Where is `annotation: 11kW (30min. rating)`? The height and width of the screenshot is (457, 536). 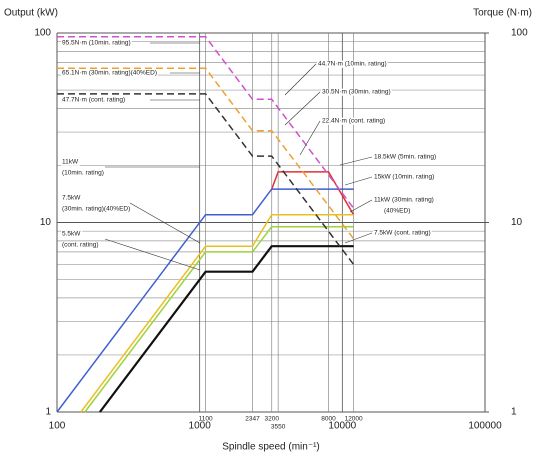 annotation: 11kW (30min. rating) is located at coordinates (404, 200).